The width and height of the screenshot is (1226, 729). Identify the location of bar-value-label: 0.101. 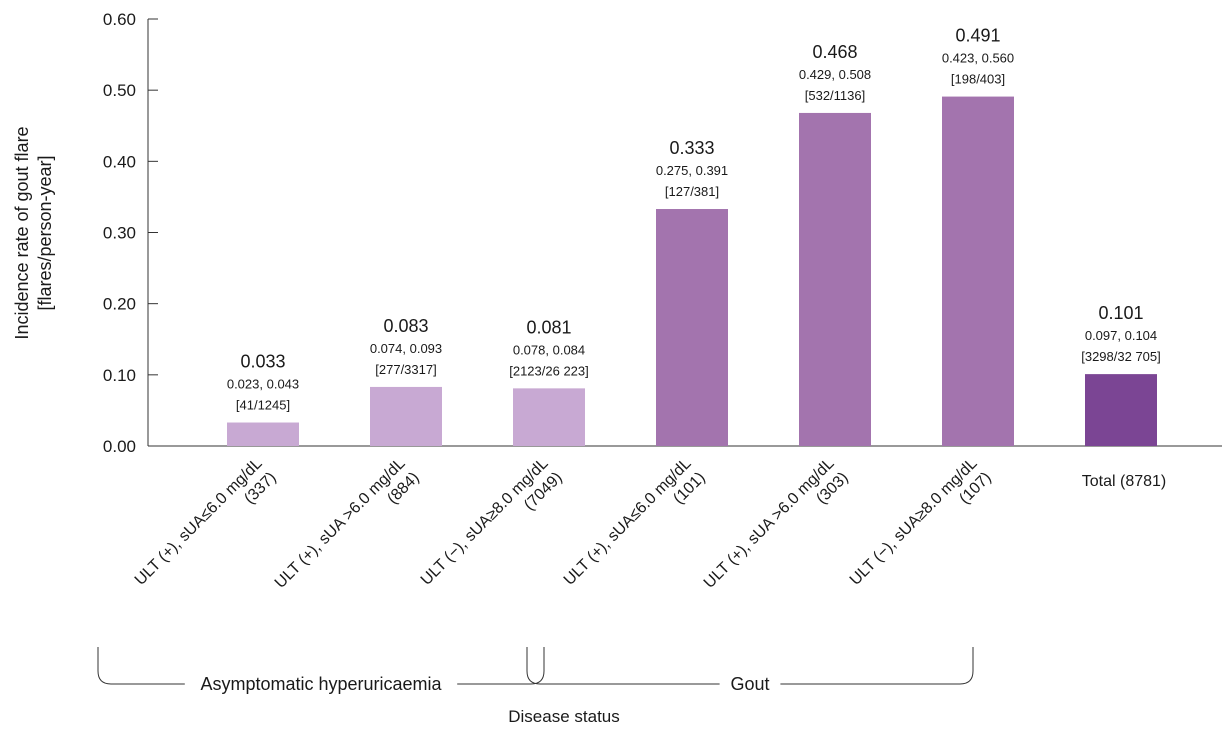
(1120, 313).